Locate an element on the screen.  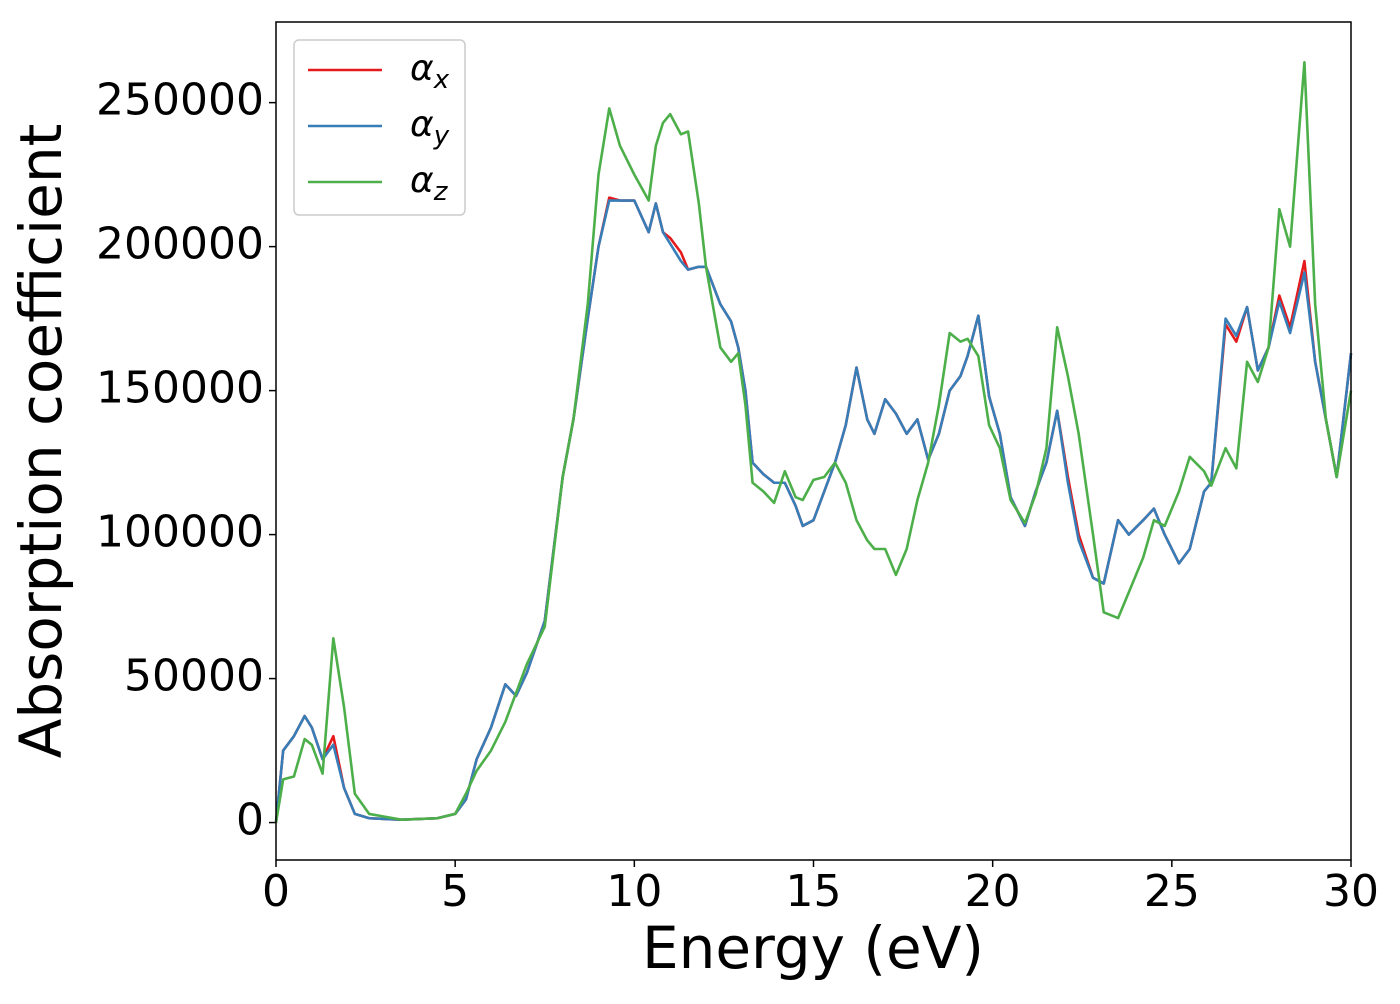
y-tick-label: 100000 is located at coordinates (180, 532).